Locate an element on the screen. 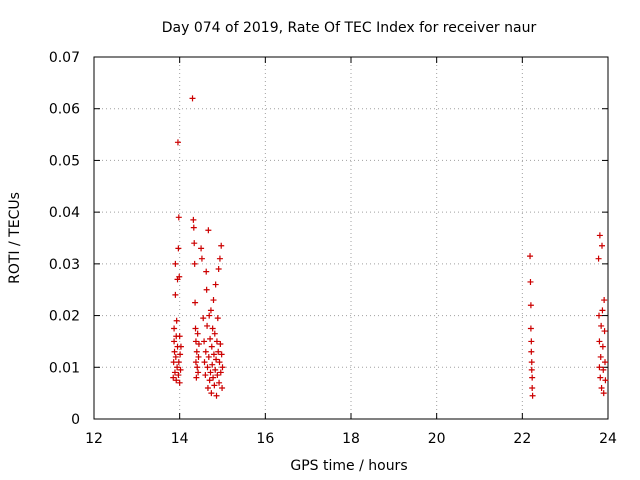 This screenshot has height=480, width=640. y-tick-label: 0.07 is located at coordinates (64, 58).